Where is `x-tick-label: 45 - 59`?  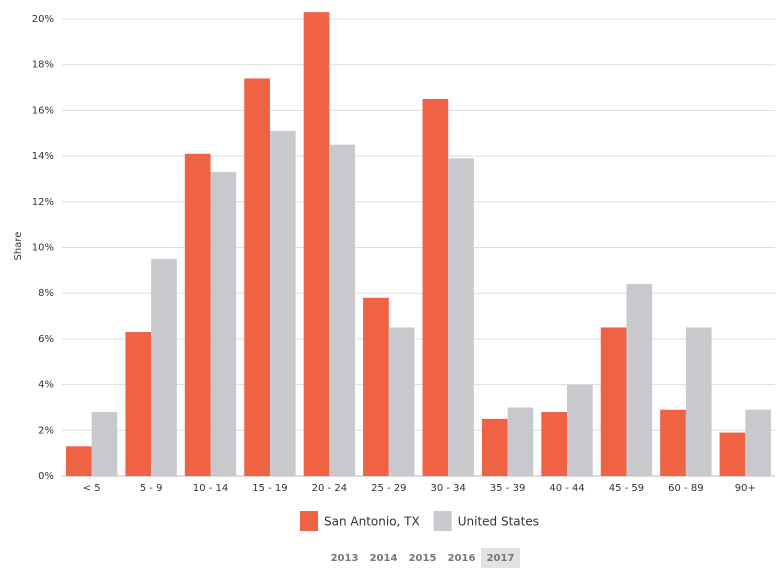 x-tick-label: 45 - 59 is located at coordinates (626, 488).